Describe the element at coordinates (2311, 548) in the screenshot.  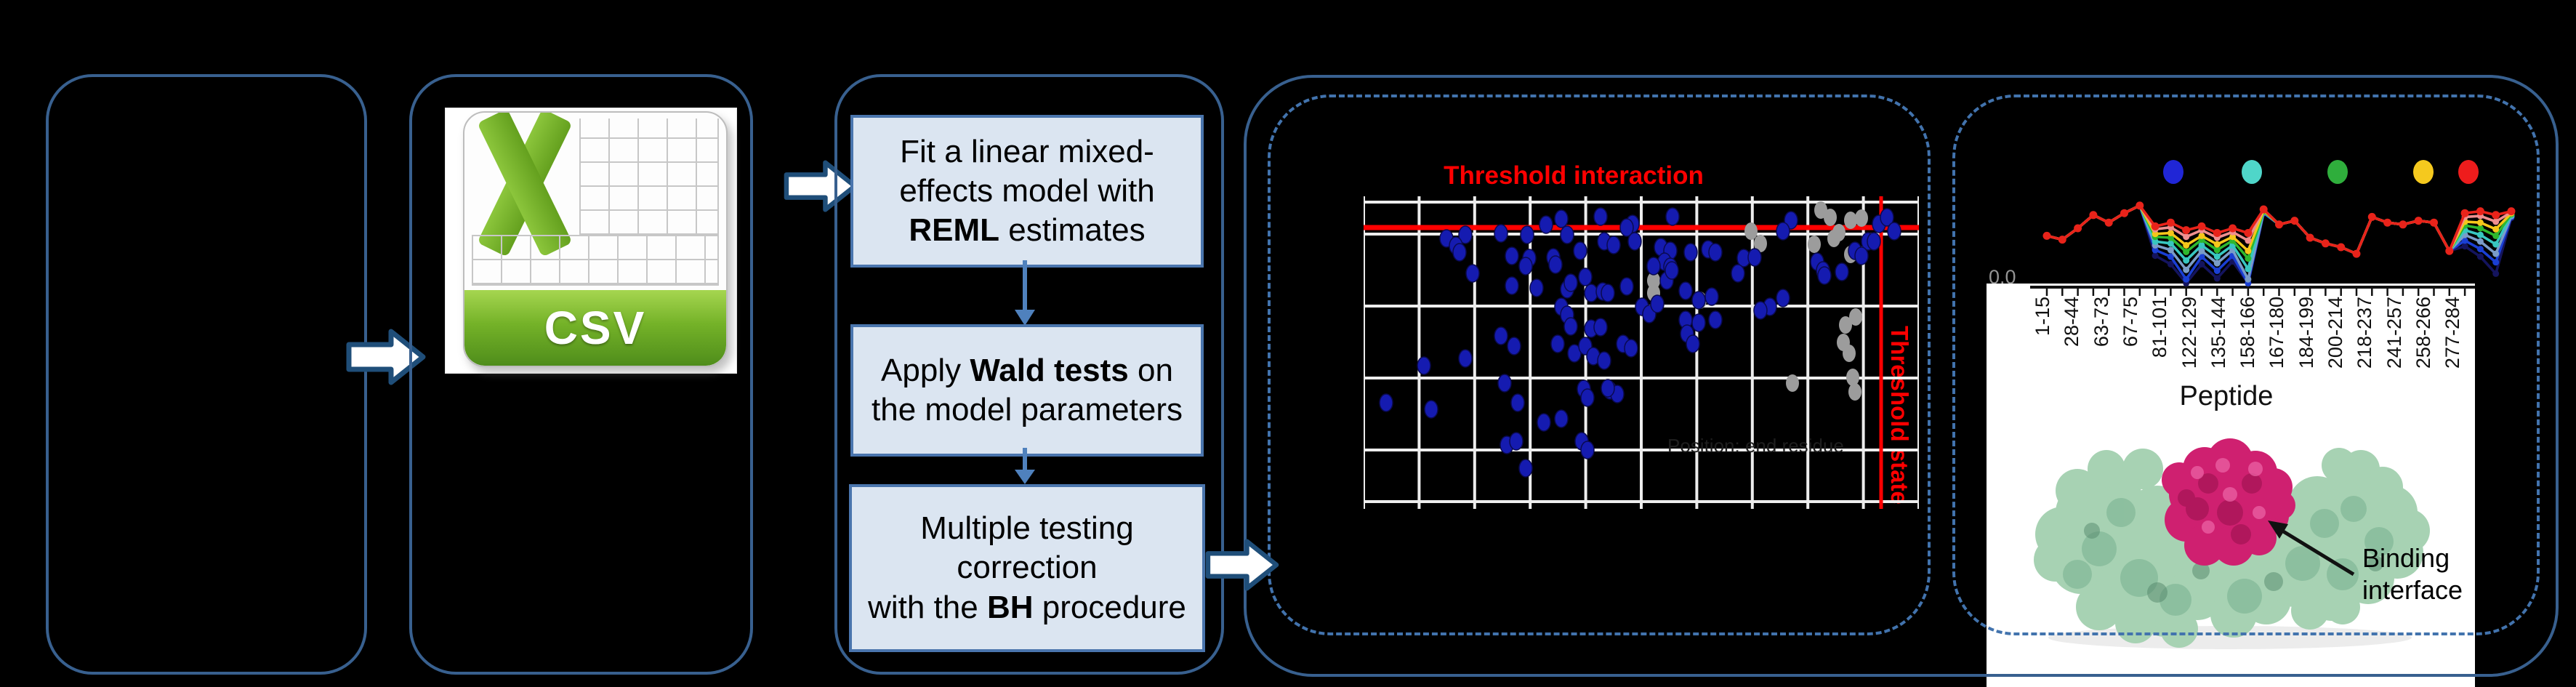
I see `binding-arrow-icon` at that location.